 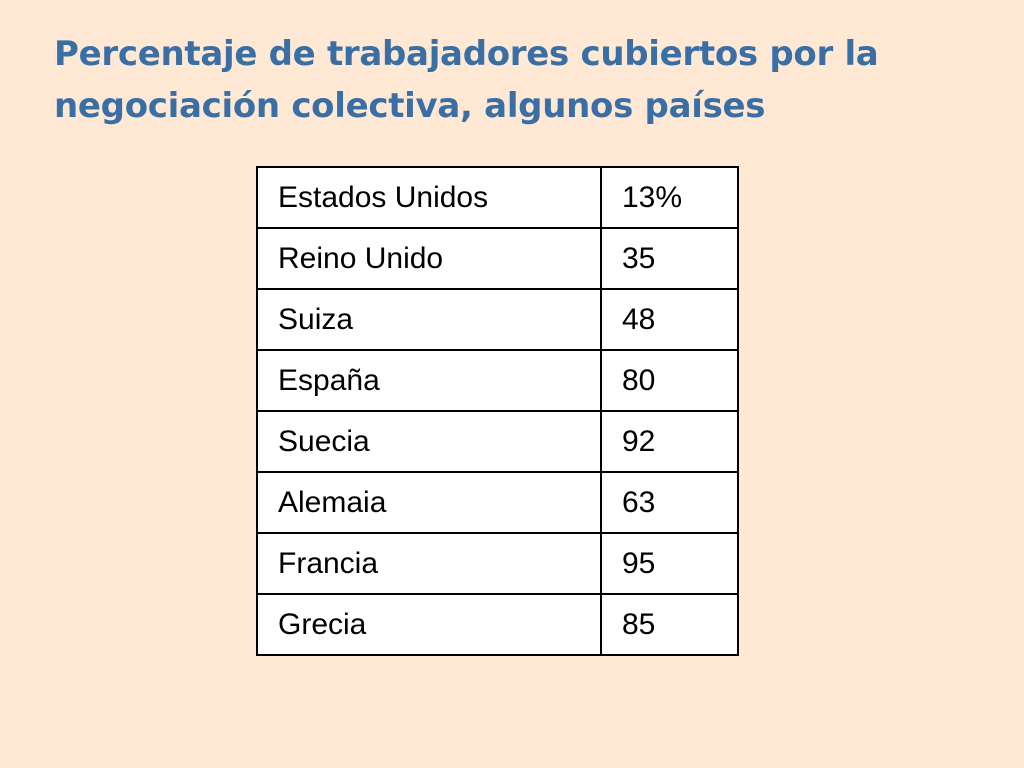 What do you see at coordinates (429, 380) in the screenshot?
I see `country-cell: España` at bounding box center [429, 380].